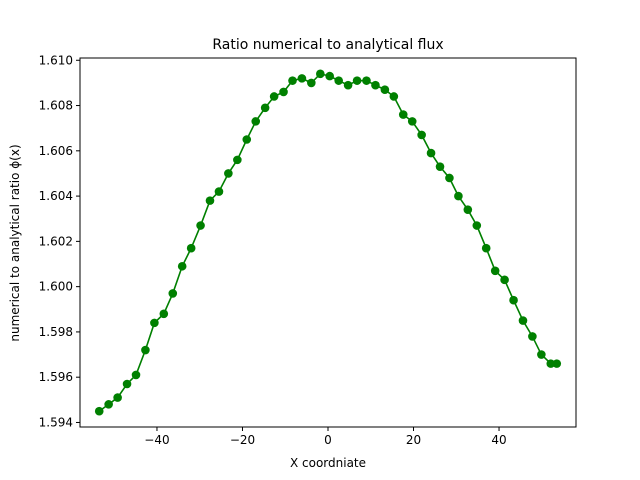 This screenshot has width=640, height=480. I want to click on y-tick-label: 1.598, so click(56, 332).